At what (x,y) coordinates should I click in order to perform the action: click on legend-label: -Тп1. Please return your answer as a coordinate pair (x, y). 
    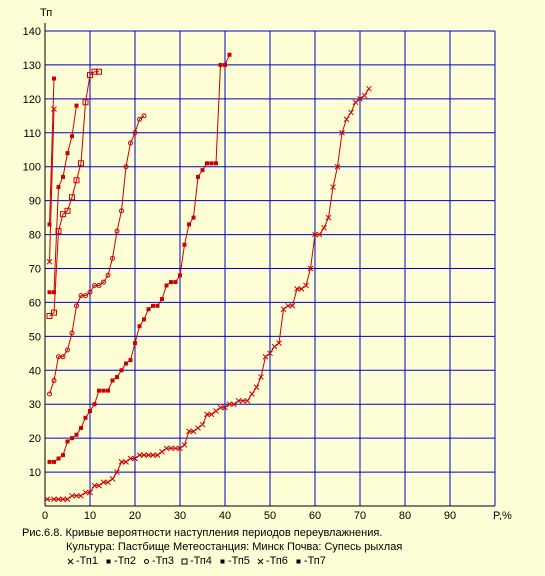
    Looking at the image, I should click on (87, 561).